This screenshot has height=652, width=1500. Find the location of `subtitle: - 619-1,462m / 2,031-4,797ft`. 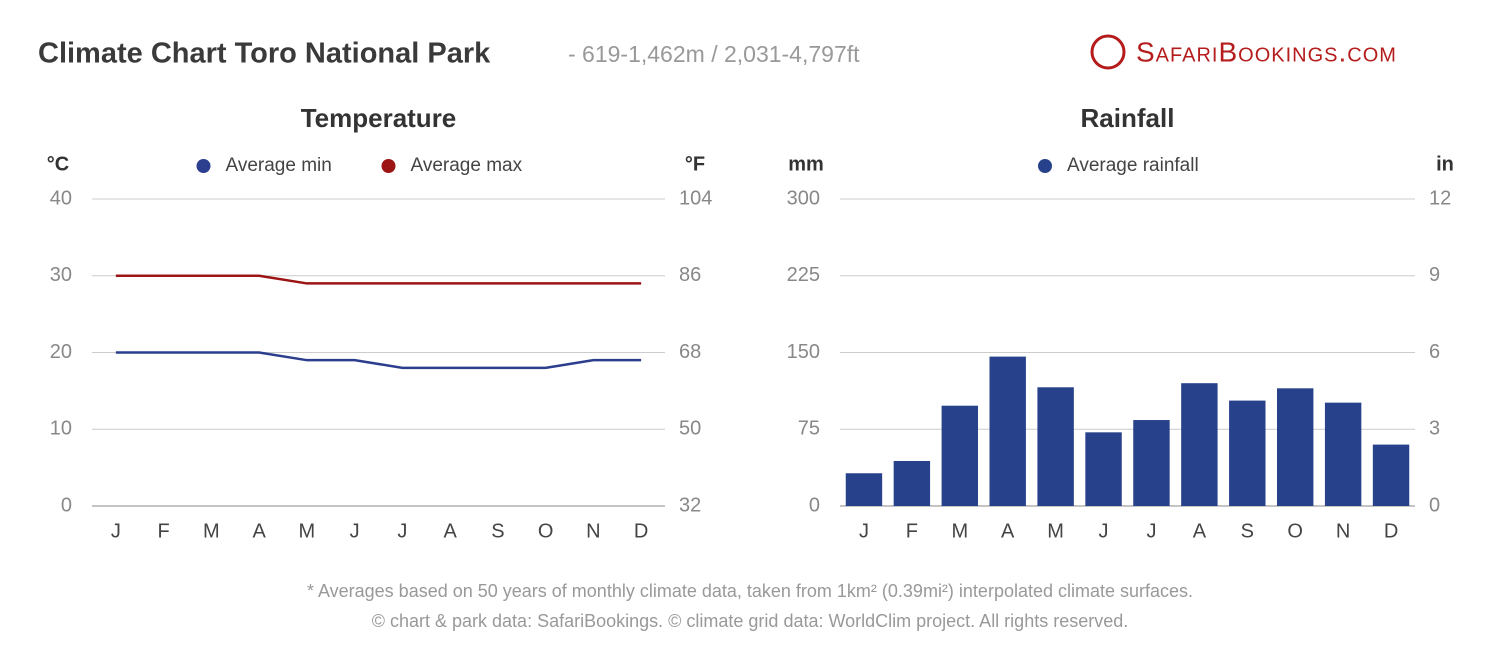

subtitle: - 619-1,462m / 2,031-4,797ft is located at coordinates (714, 54).